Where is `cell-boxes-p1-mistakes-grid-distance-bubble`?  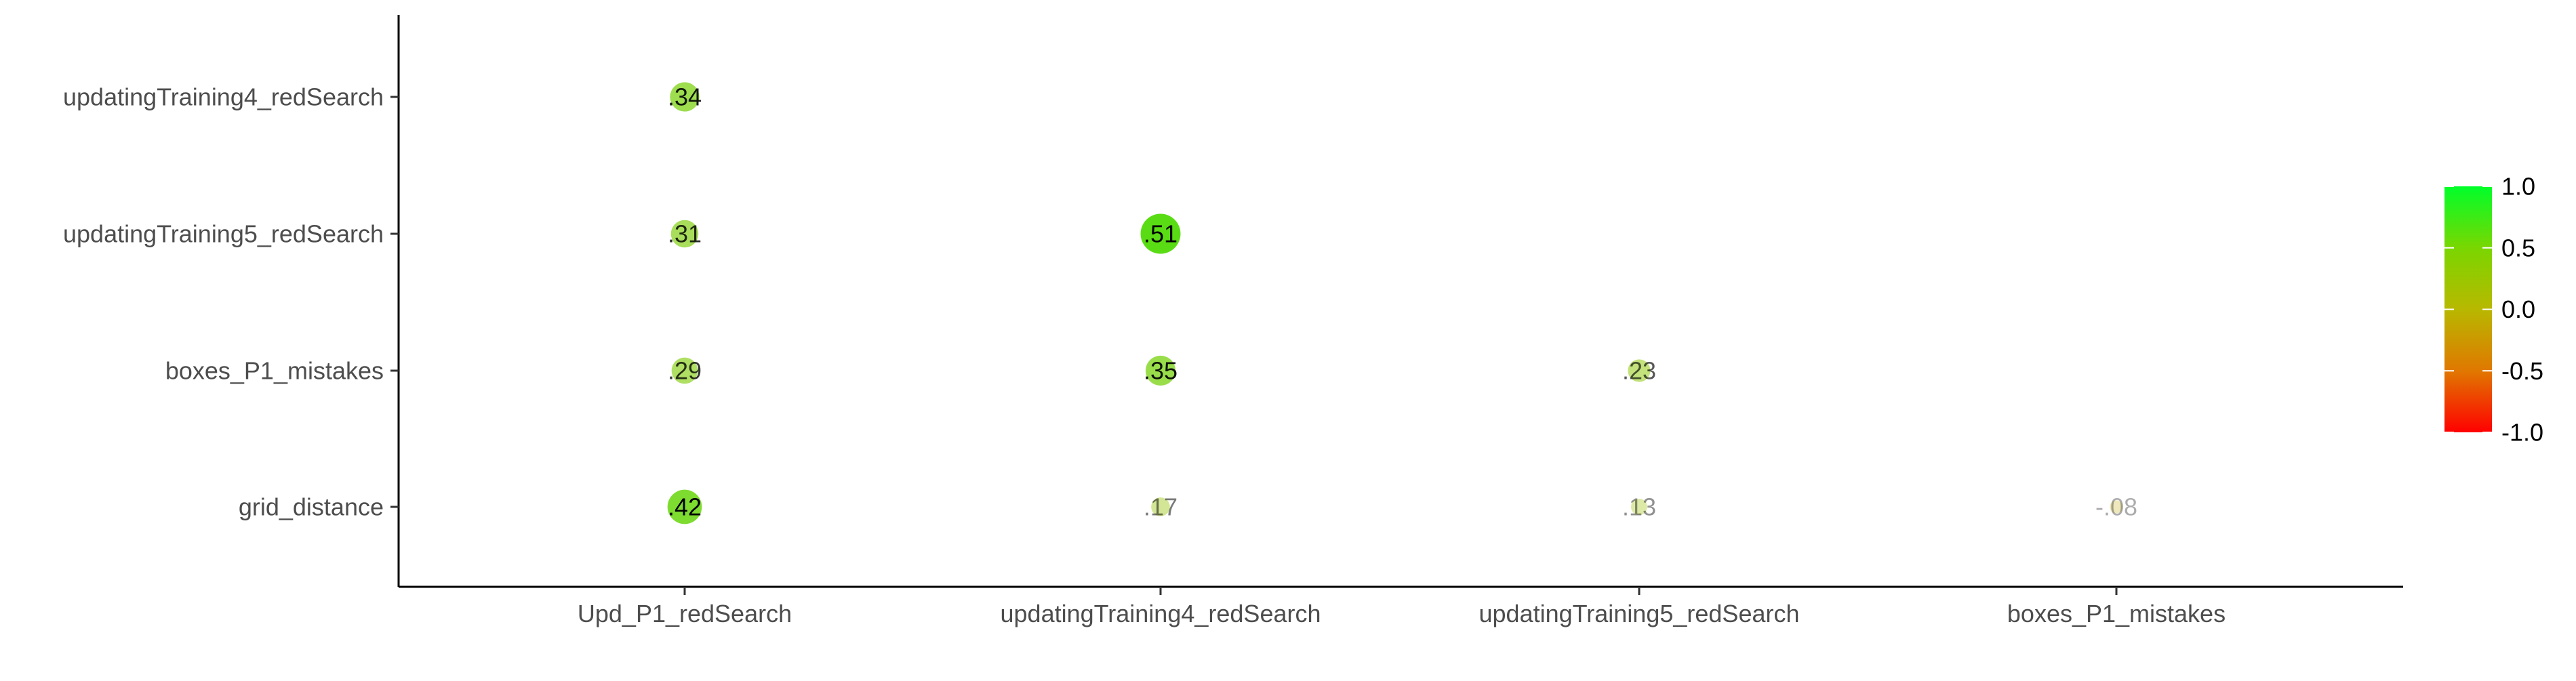
cell-boxes-p1-mistakes-grid-distance-bubble is located at coordinates (2116, 507).